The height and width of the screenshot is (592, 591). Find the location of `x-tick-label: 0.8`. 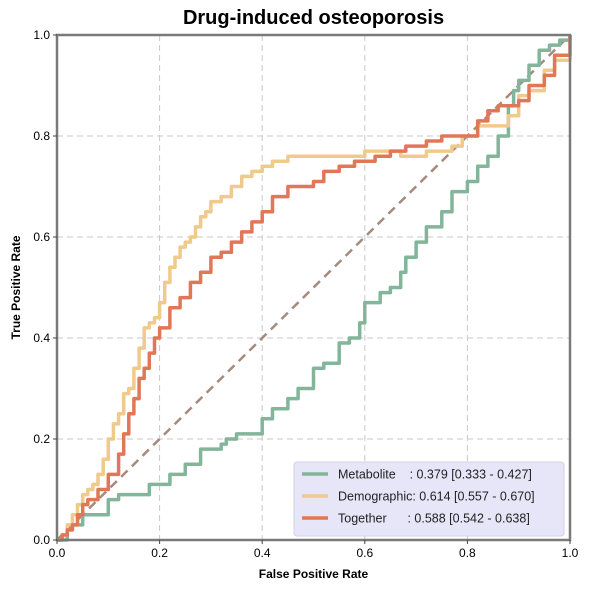

x-tick-label: 0.8 is located at coordinates (467, 553).